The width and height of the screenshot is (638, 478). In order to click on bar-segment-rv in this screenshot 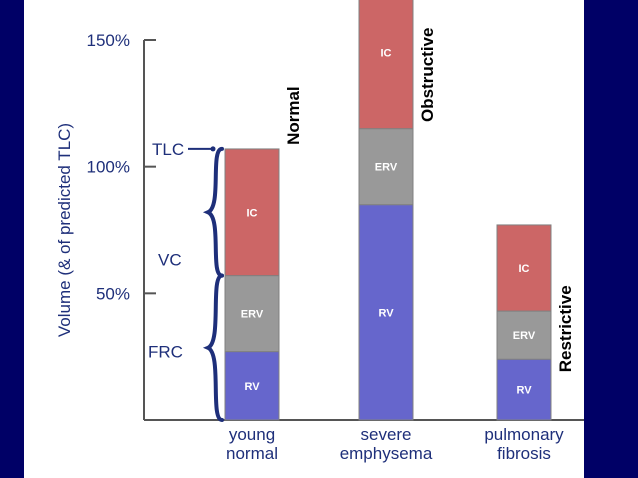, I will do `click(252, 386)`.